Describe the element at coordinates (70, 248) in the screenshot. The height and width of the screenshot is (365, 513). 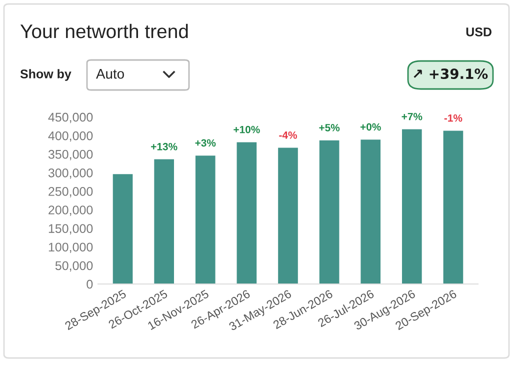
I see `y-tick-label: 100,000` at that location.